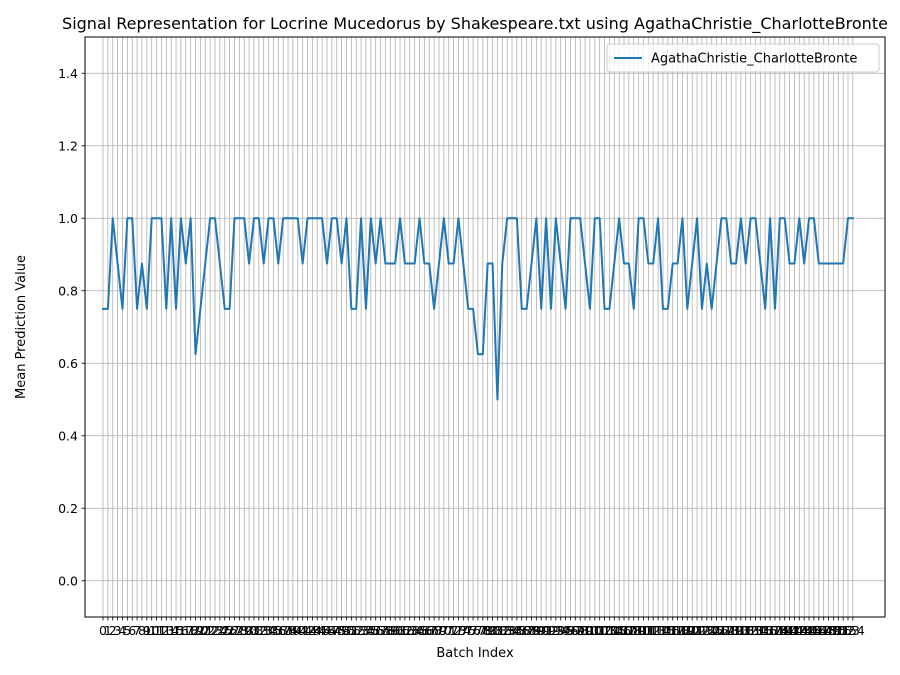 This screenshot has height=675, width=900. Describe the element at coordinates (853, 630) in the screenshot. I see `x-tick-label: 154` at that location.